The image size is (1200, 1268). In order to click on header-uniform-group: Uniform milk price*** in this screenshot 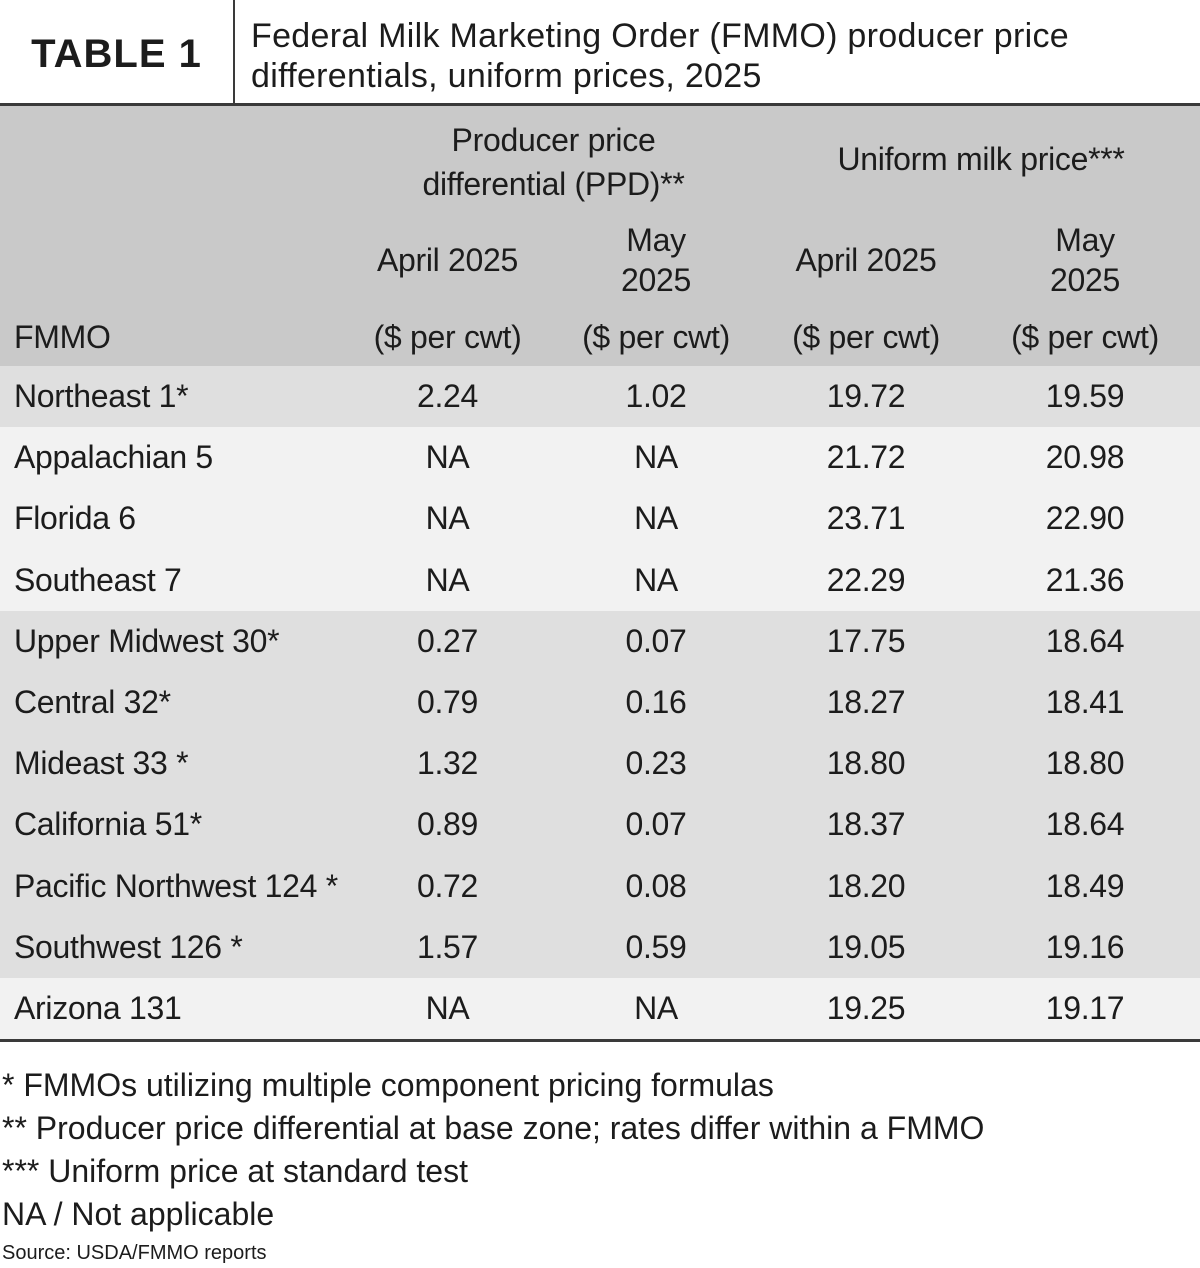, I will do `click(981, 159)`.